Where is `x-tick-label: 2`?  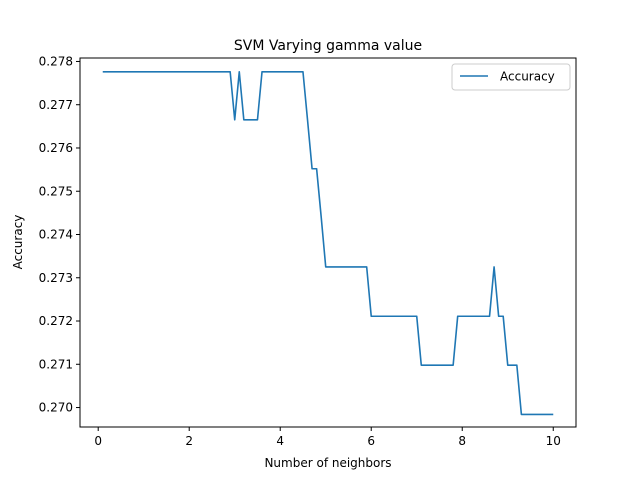 x-tick-label: 2 is located at coordinates (189, 441).